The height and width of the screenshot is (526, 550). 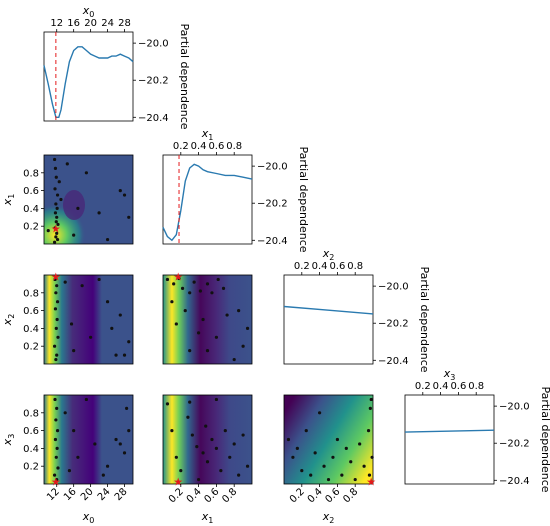 I want to click on contour-field, so click(x=88, y=319).